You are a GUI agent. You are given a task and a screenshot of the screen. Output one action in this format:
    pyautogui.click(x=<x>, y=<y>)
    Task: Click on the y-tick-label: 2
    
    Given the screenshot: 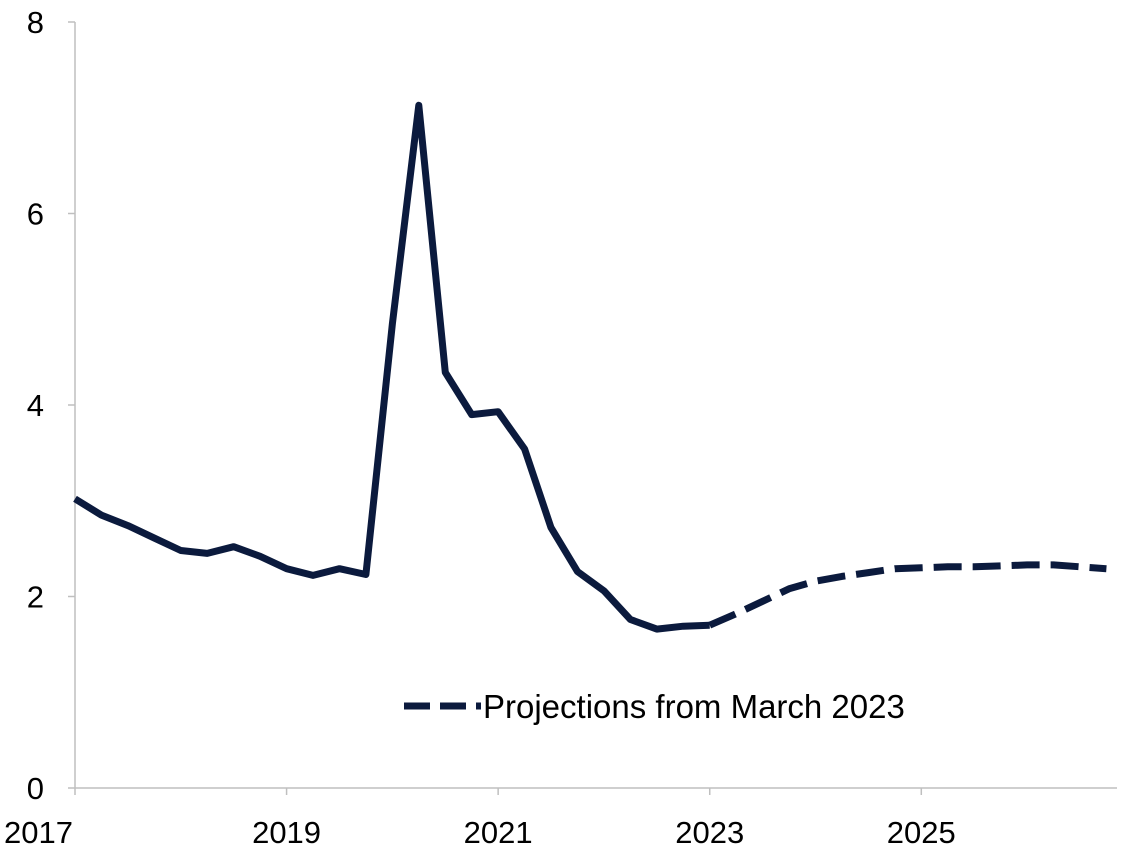 What is the action you would take?
    pyautogui.click(x=35, y=597)
    